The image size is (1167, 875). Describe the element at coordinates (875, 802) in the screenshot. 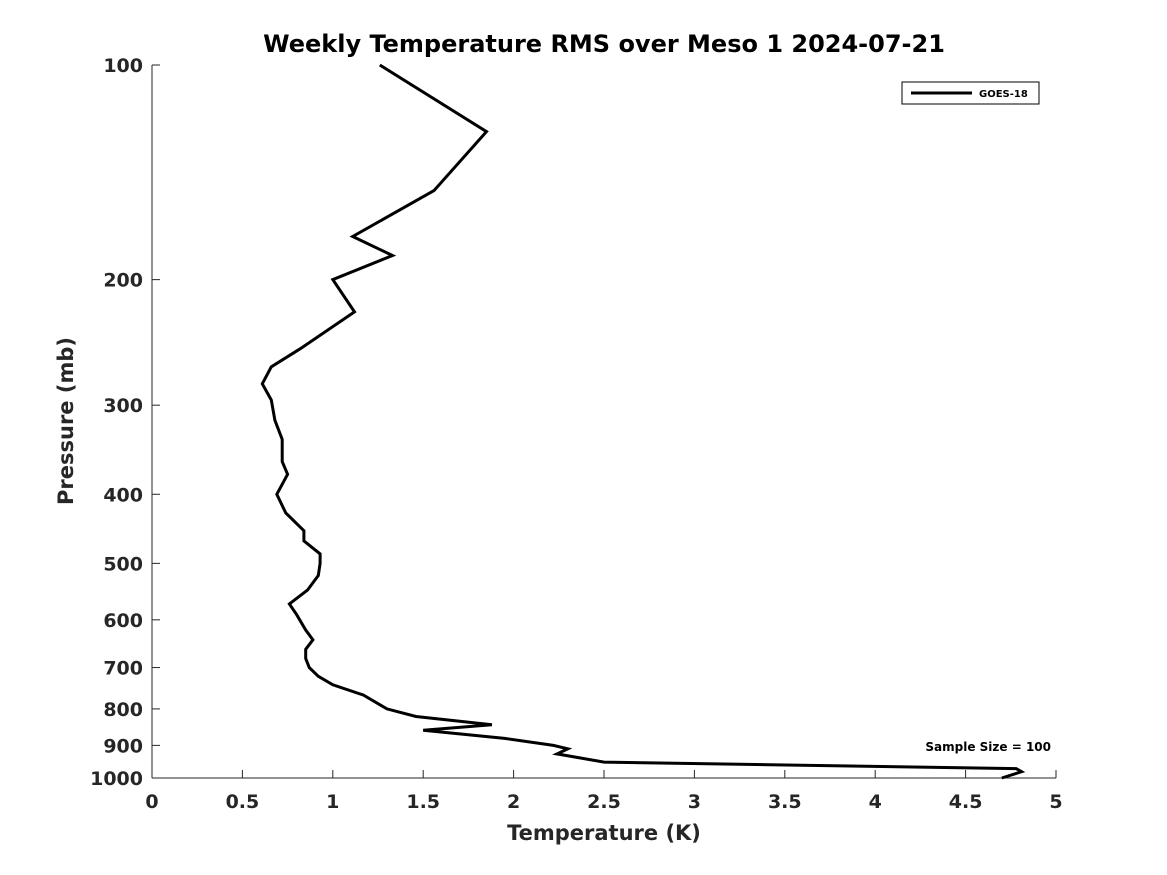

I see `x-tick-label: 4` at that location.